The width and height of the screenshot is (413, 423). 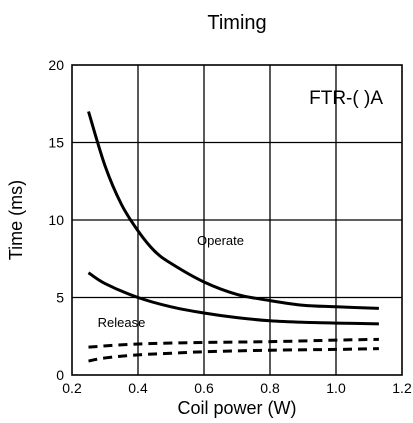 What do you see at coordinates (402, 388) in the screenshot?
I see `x-tick-label: 1.2` at bounding box center [402, 388].